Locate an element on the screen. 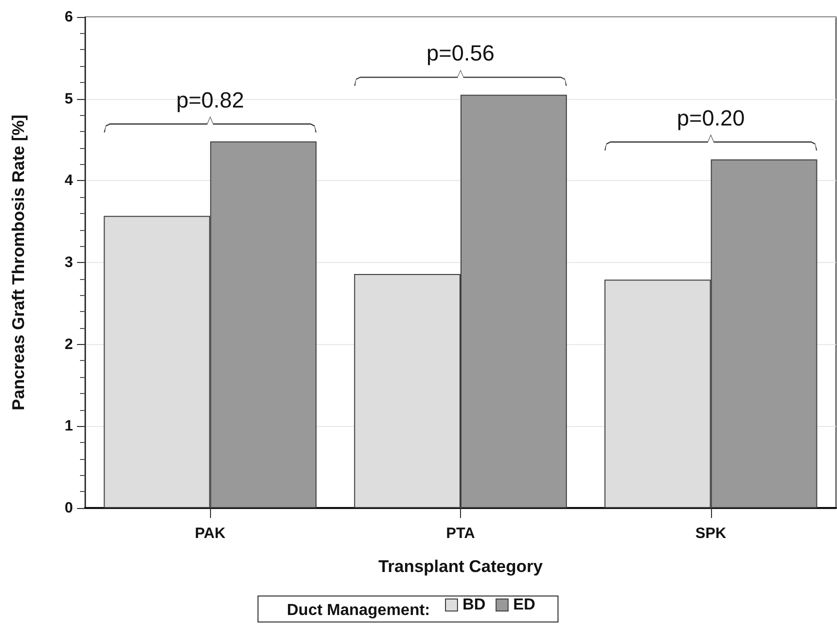  y-tick-label: 6 is located at coordinates (68, 17).